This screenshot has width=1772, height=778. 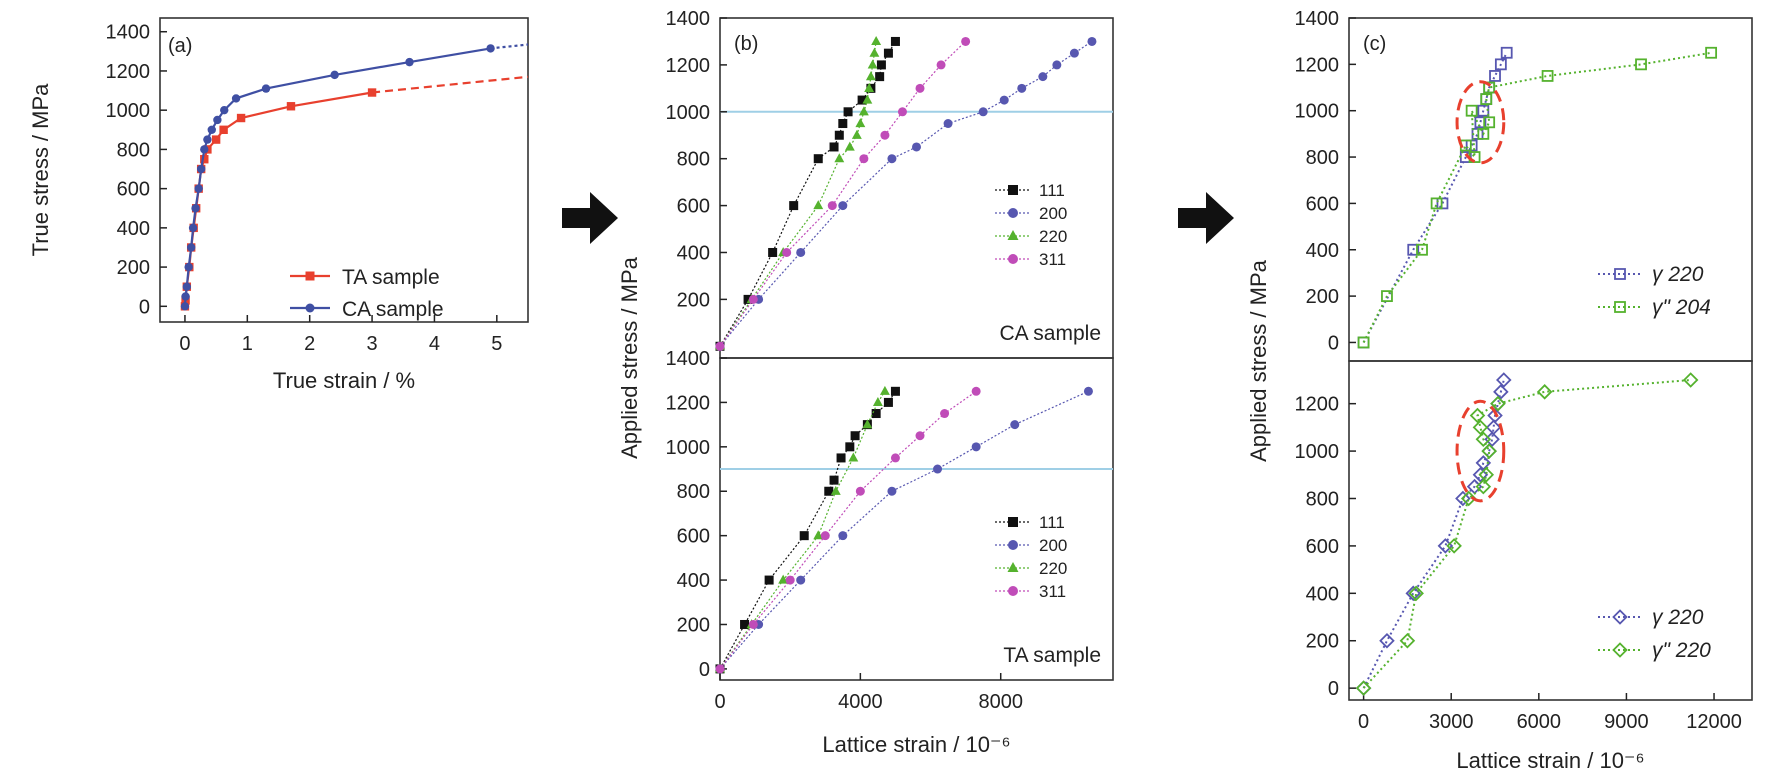 What do you see at coordinates (1052, 259) in the screenshot?
I see `legend-label: 311` at bounding box center [1052, 259].